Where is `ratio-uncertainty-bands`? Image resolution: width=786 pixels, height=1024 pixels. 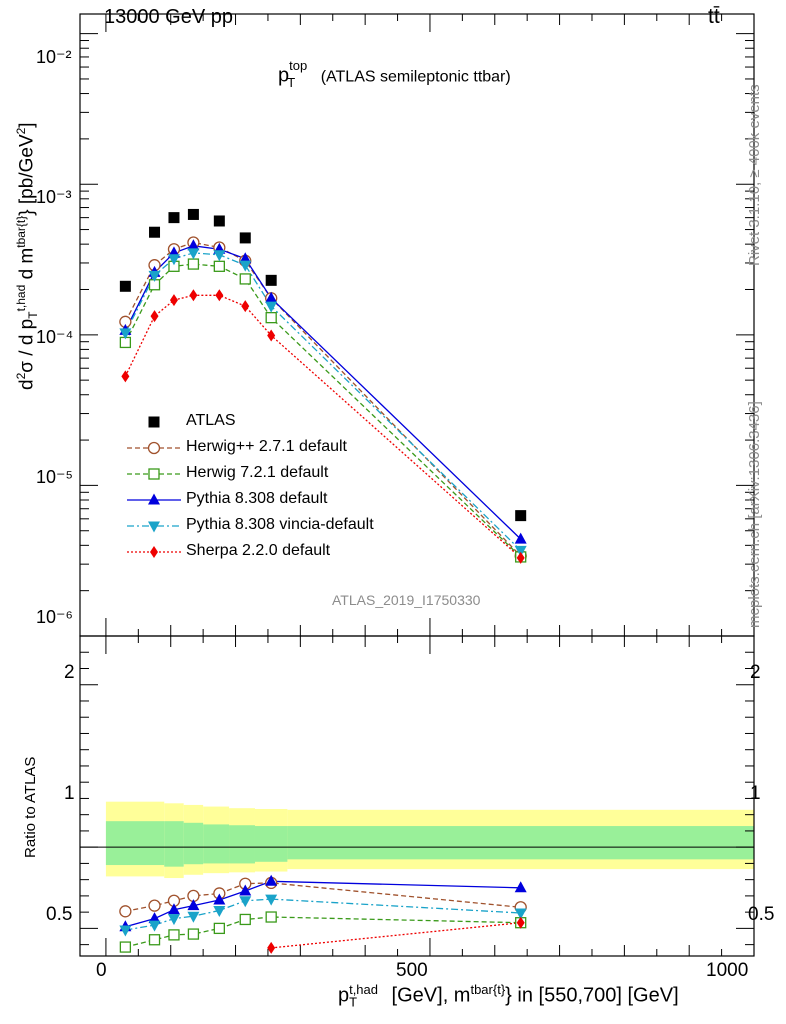
ratio-uncertainty-bands is located at coordinates (417, 840).